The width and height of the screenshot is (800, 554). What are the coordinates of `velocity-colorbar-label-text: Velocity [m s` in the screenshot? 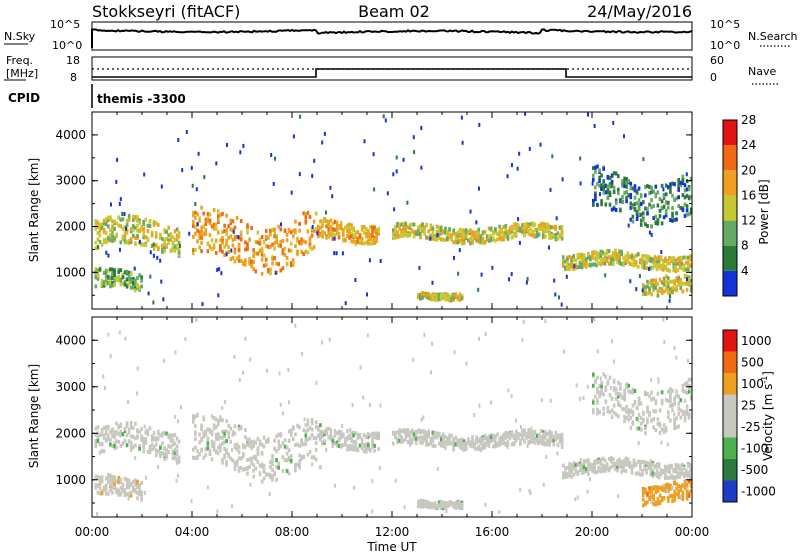 It's located at (768, 422).